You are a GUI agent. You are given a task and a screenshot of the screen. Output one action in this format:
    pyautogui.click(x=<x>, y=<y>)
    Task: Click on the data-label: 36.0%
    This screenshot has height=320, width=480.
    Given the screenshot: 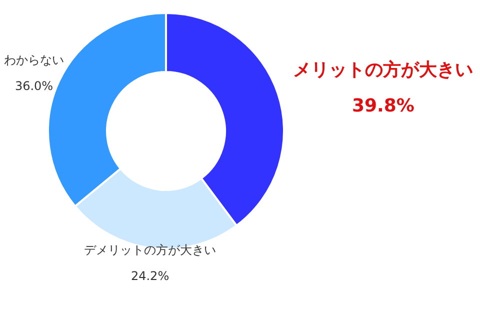 What is the action you would take?
    pyautogui.click(x=34, y=86)
    